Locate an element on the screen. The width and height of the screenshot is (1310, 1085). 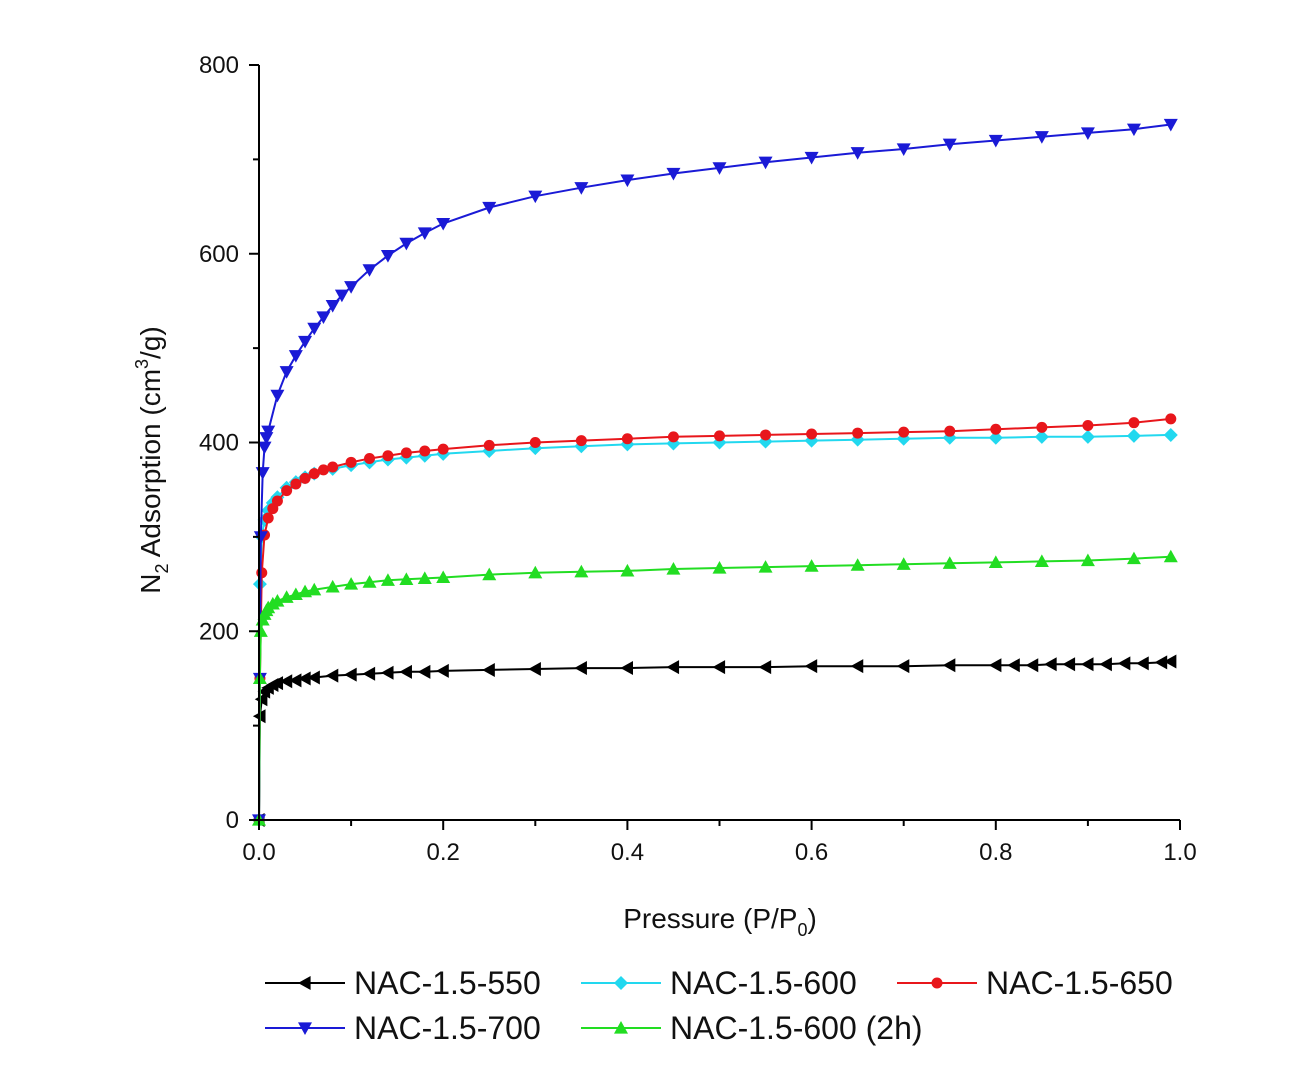
legend-item: NAC-1.5-650 is located at coordinates (1035, 983).